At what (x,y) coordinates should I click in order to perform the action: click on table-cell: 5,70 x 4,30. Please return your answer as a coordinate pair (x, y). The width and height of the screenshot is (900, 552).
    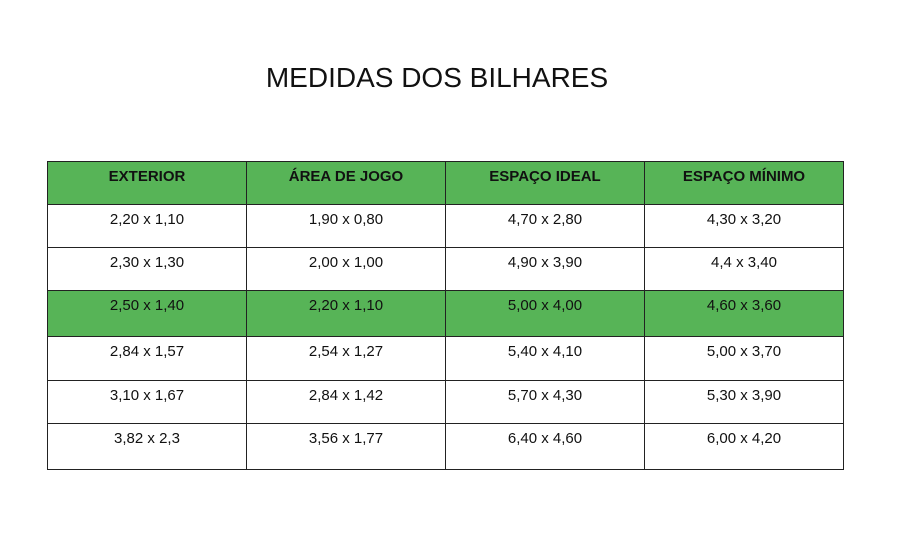
    Looking at the image, I should click on (545, 402).